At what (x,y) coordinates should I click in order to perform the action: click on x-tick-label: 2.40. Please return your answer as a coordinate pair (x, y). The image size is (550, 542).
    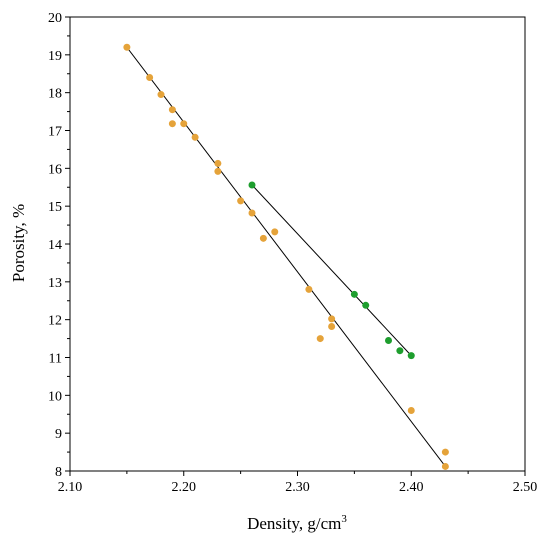
    Looking at the image, I should click on (411, 487).